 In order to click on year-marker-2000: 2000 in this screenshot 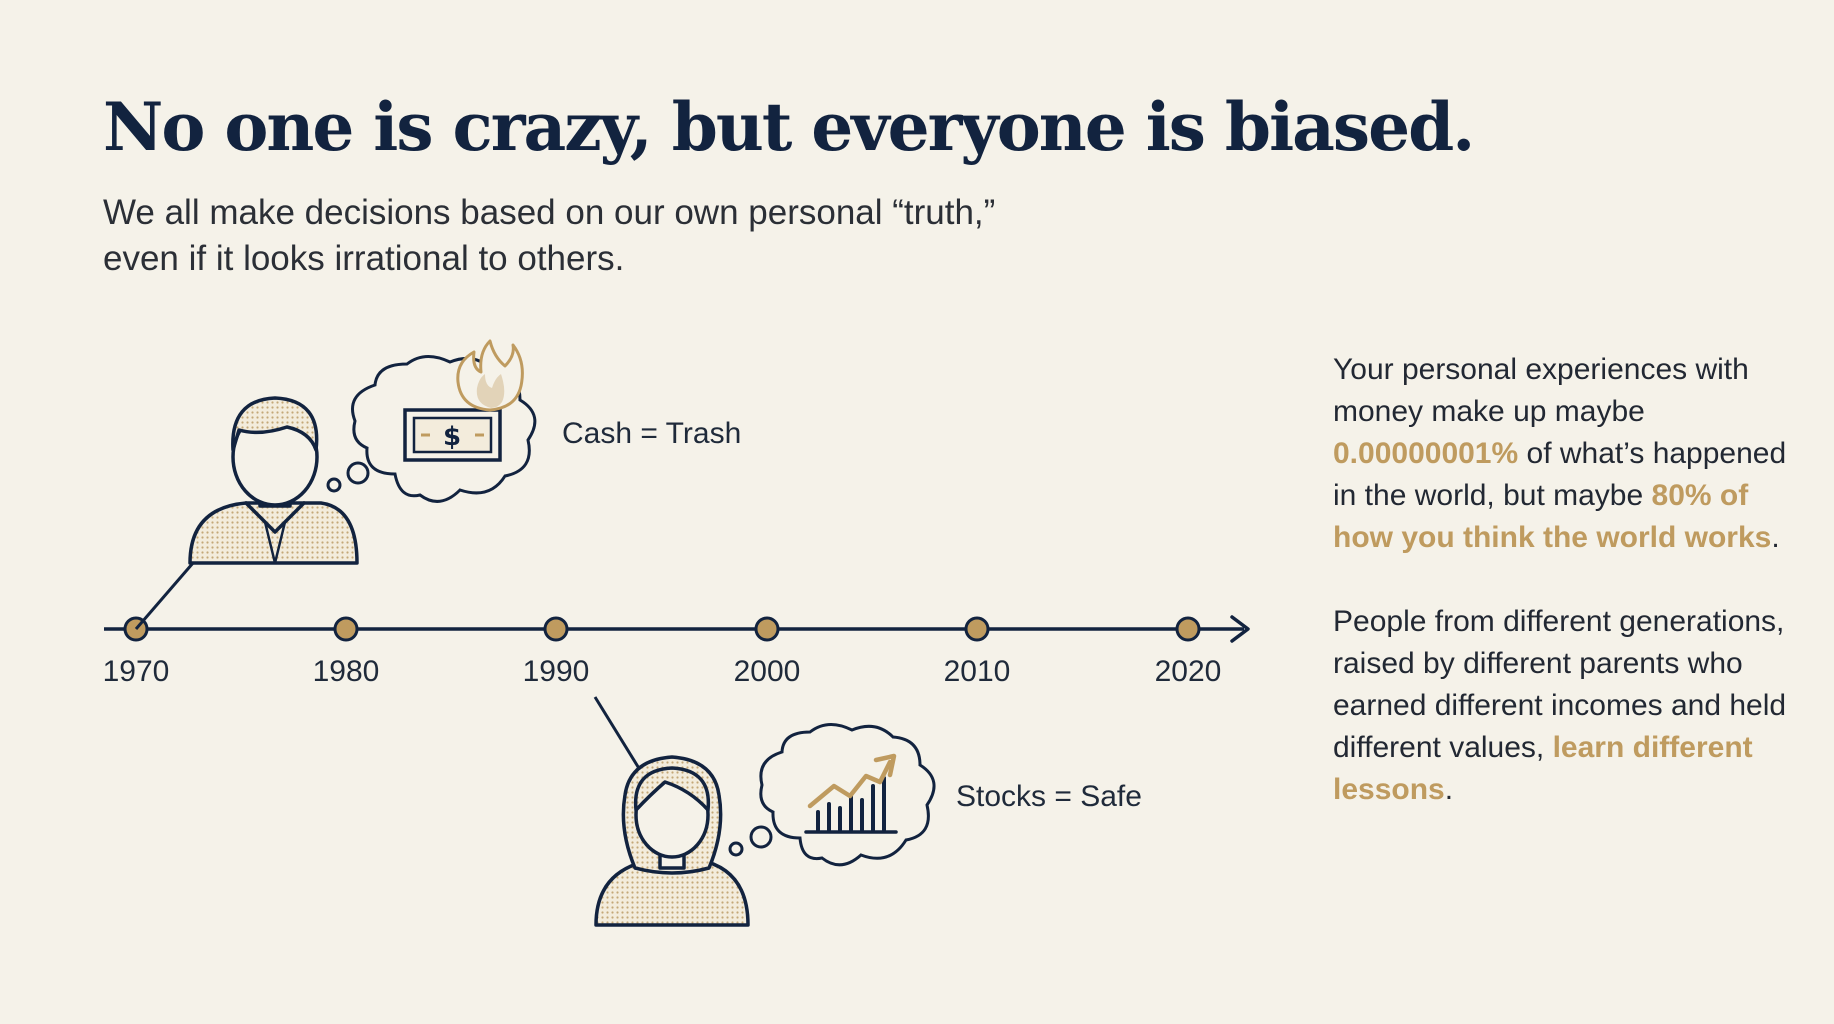, I will do `click(767, 652)`.